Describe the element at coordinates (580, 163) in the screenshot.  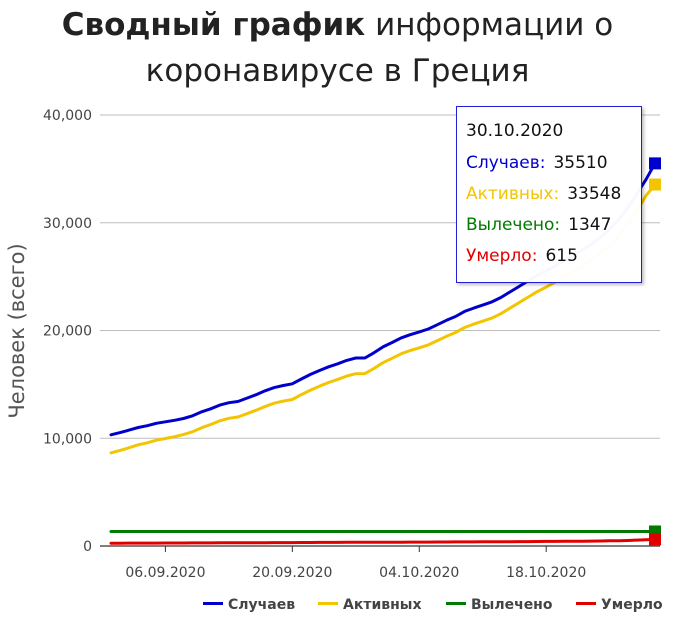
I see `tooltip-value-cases: 35510` at that location.